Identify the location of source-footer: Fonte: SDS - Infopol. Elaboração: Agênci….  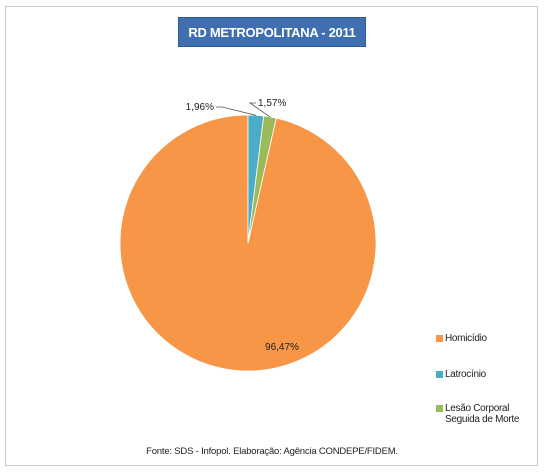
(272, 451).